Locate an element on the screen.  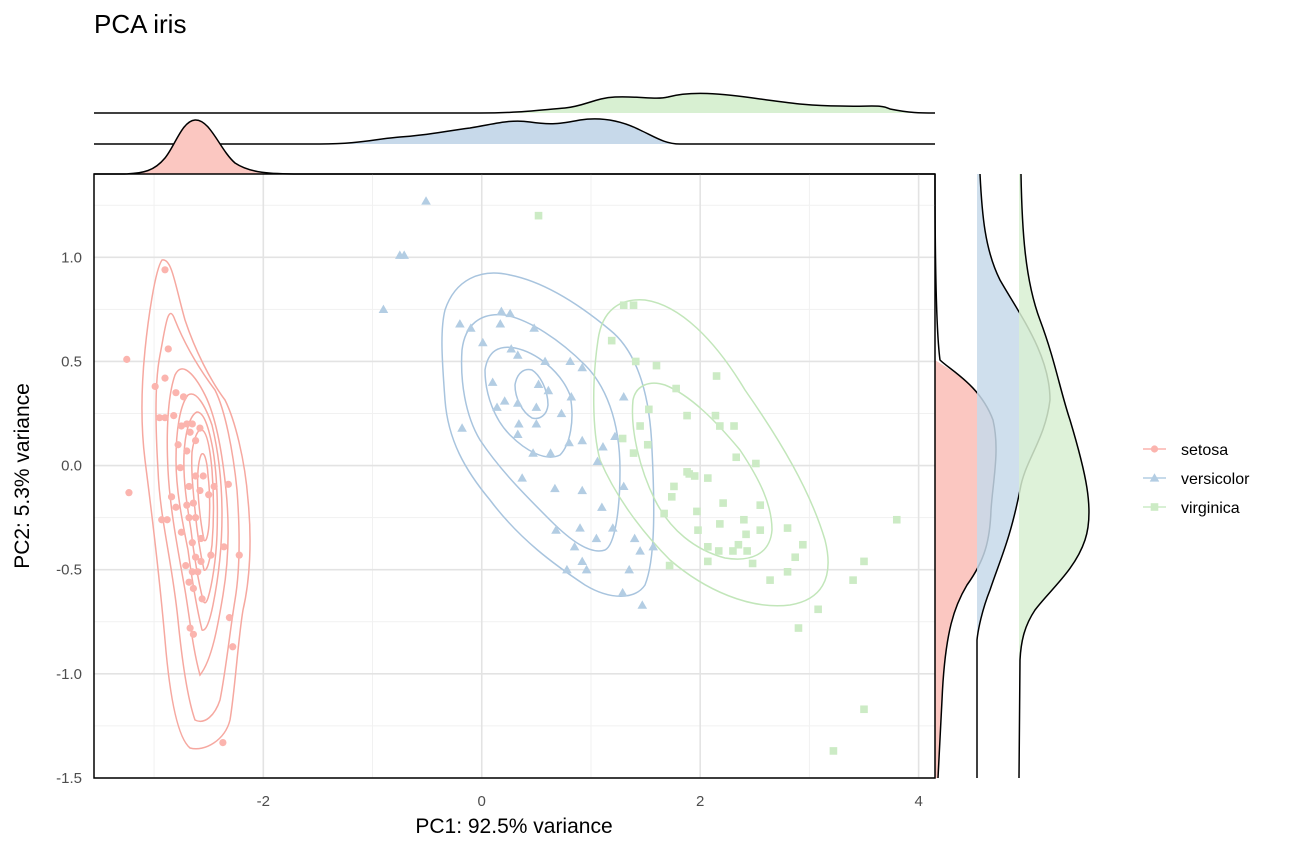
y-tick-label: 0.5 is located at coordinates (71, 361).